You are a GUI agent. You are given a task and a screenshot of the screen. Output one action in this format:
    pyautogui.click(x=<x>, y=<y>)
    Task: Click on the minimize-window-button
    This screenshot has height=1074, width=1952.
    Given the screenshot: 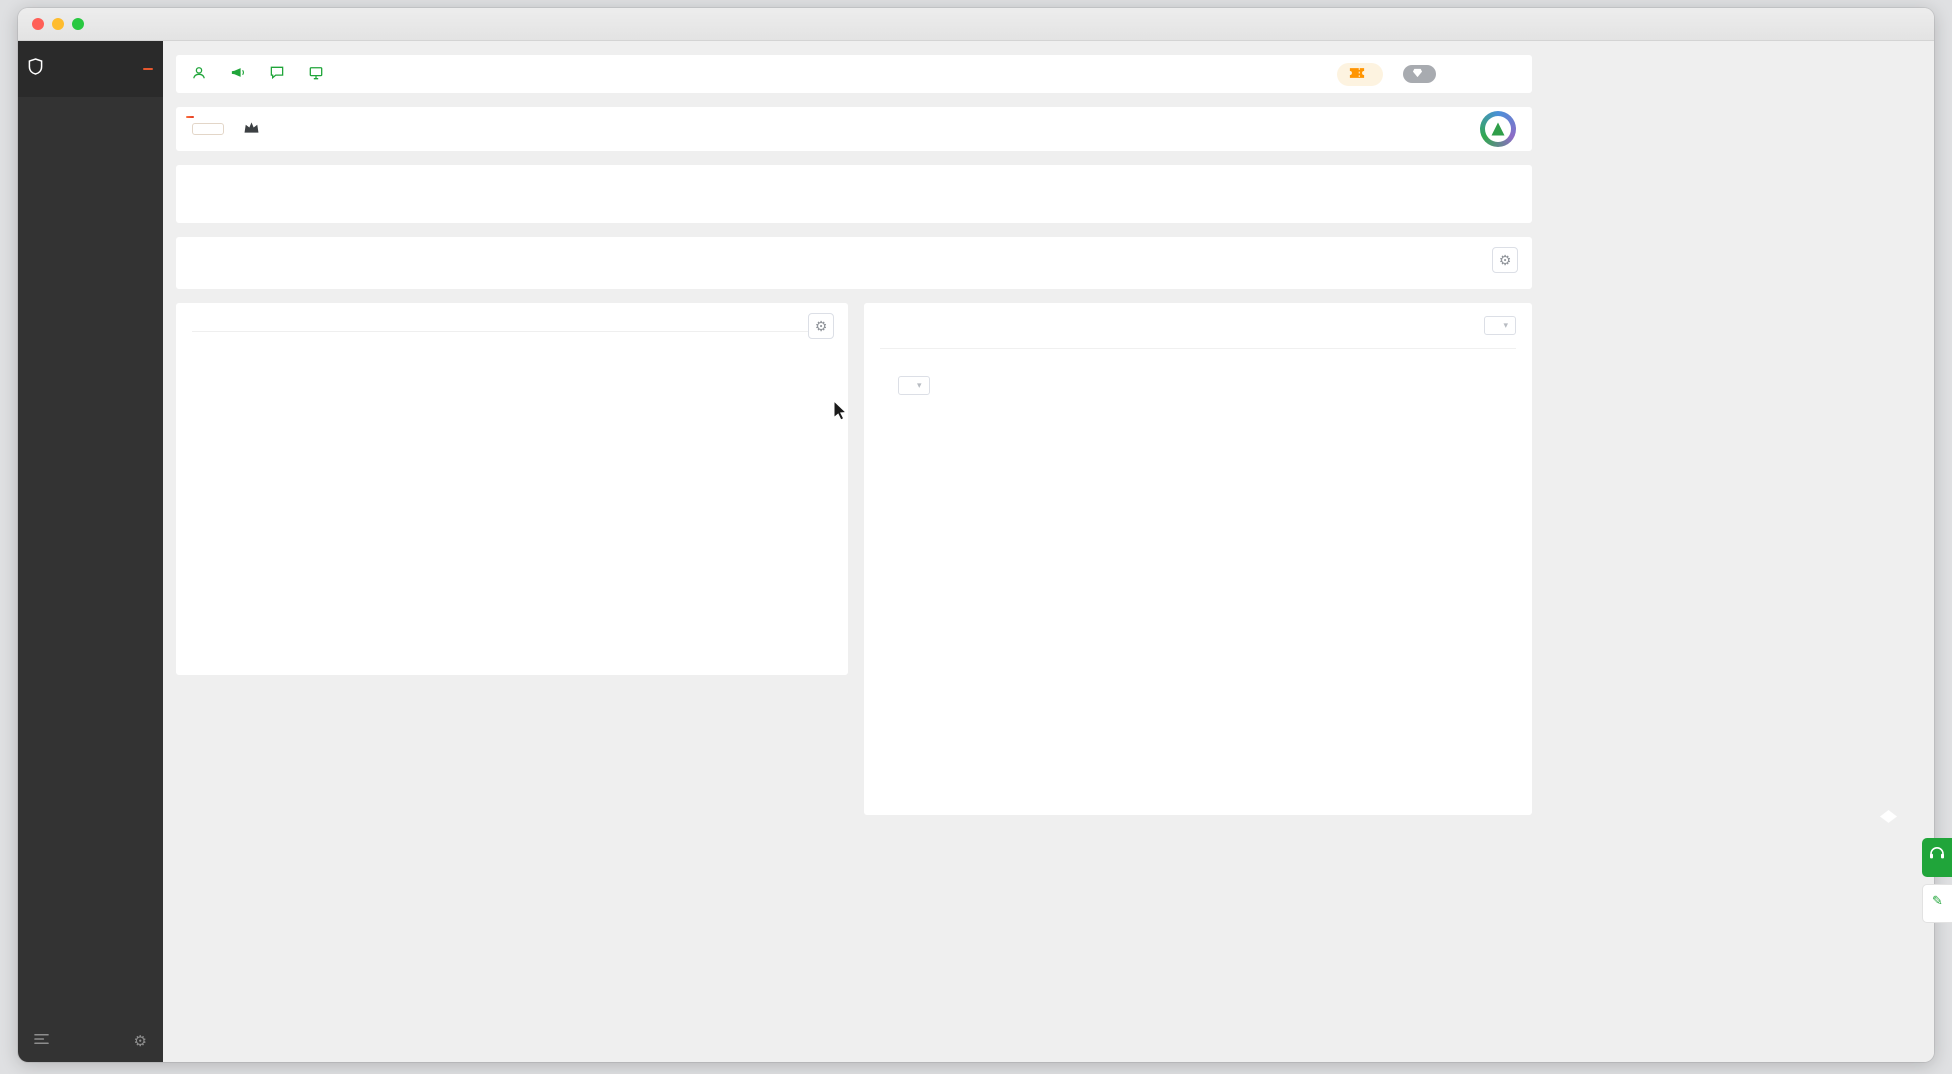 What is the action you would take?
    pyautogui.click(x=58, y=24)
    